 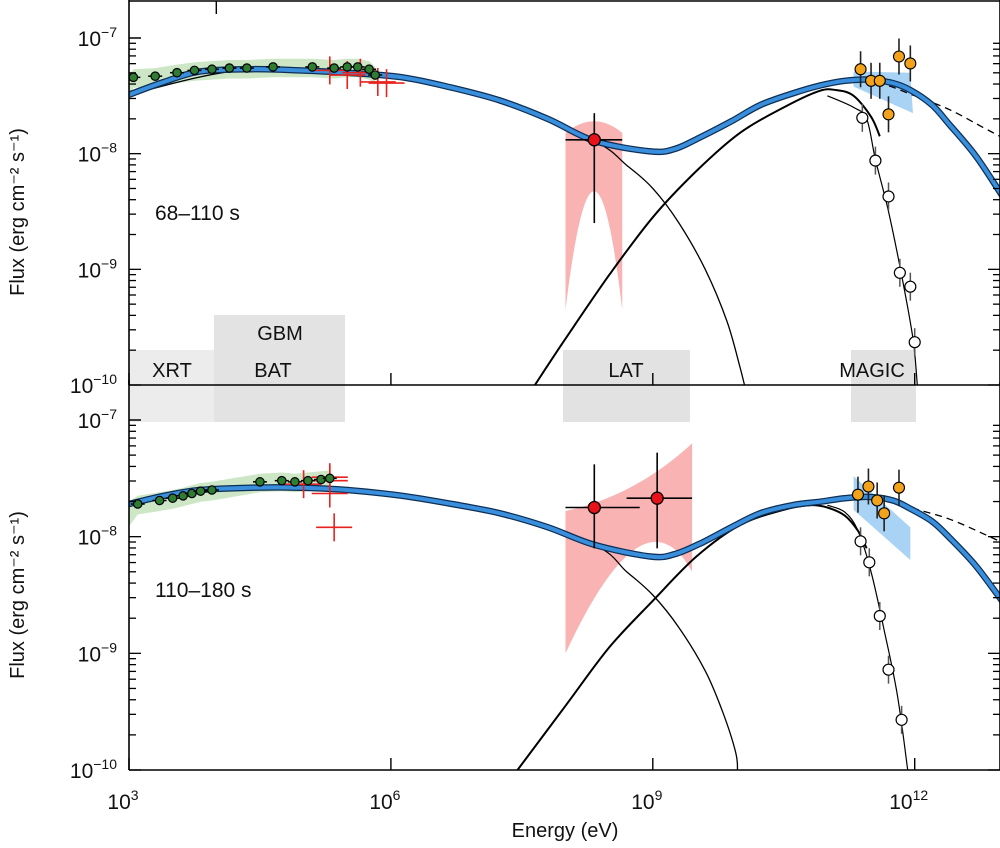 I want to click on total-model-curve, so click(x=564, y=131).